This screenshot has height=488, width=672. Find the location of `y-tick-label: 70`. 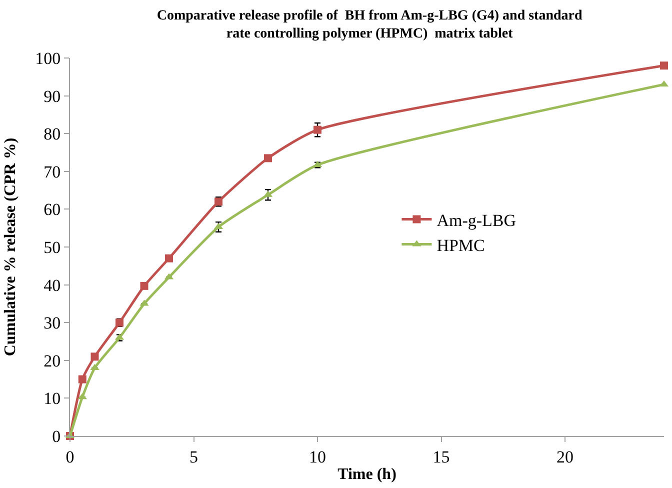

y-tick-label: 70 is located at coordinates (52, 172).